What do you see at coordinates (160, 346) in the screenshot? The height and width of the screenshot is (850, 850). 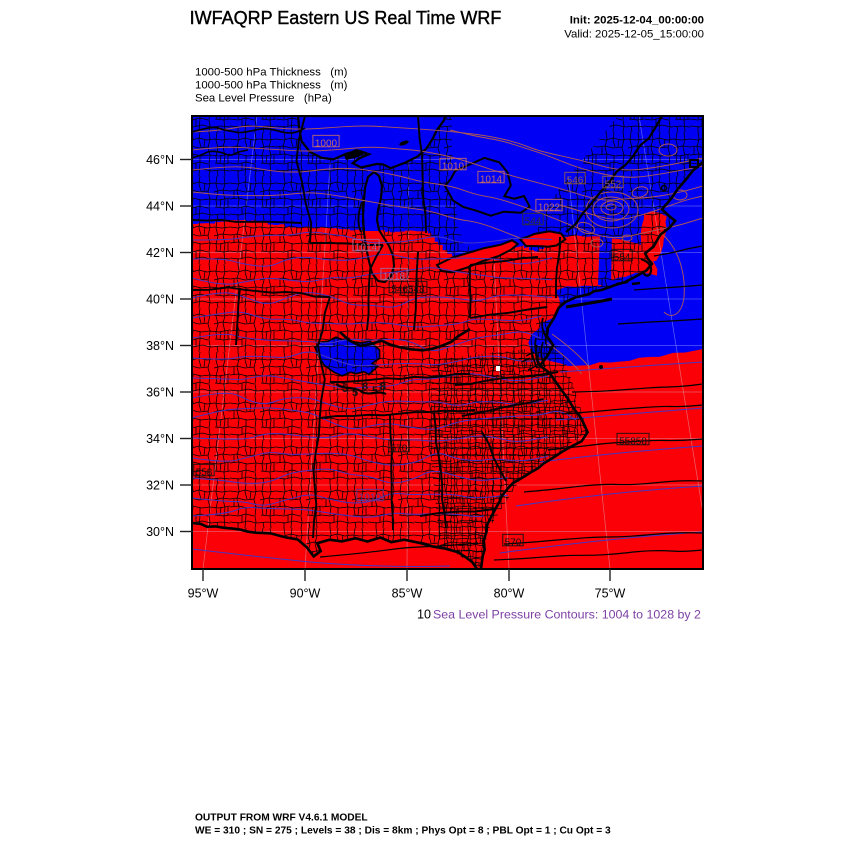 I see `svg-text: 38°N` at bounding box center [160, 346].